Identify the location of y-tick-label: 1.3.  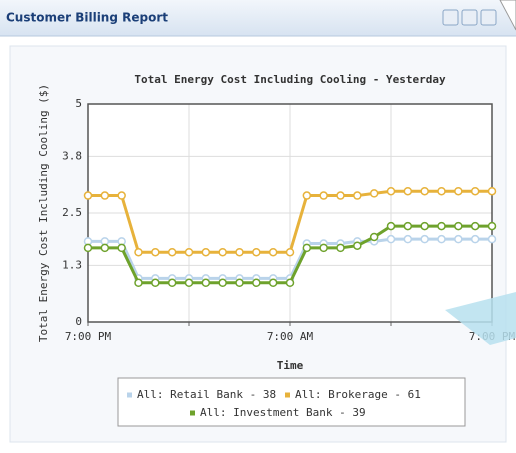
(72, 264).